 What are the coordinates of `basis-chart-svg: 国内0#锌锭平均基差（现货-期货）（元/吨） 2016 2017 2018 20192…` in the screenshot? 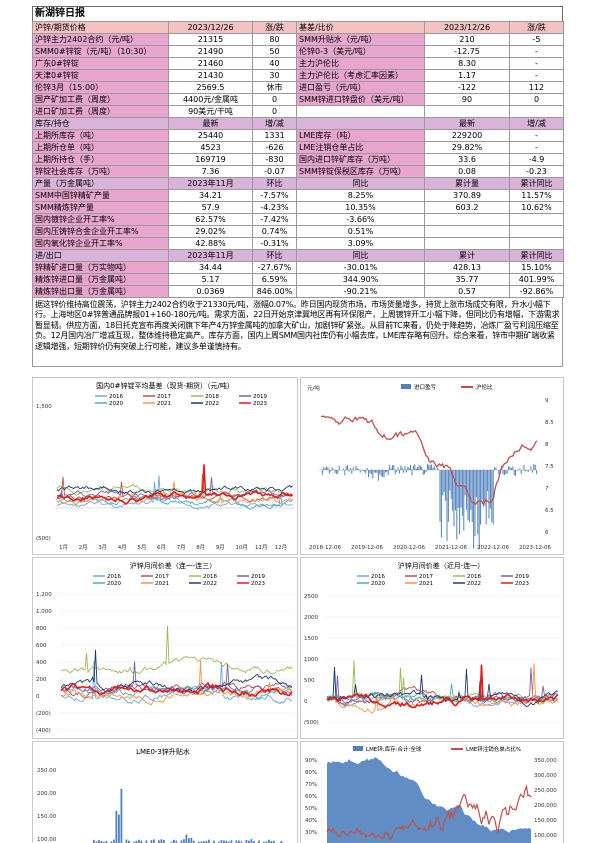 It's located at (165, 466).